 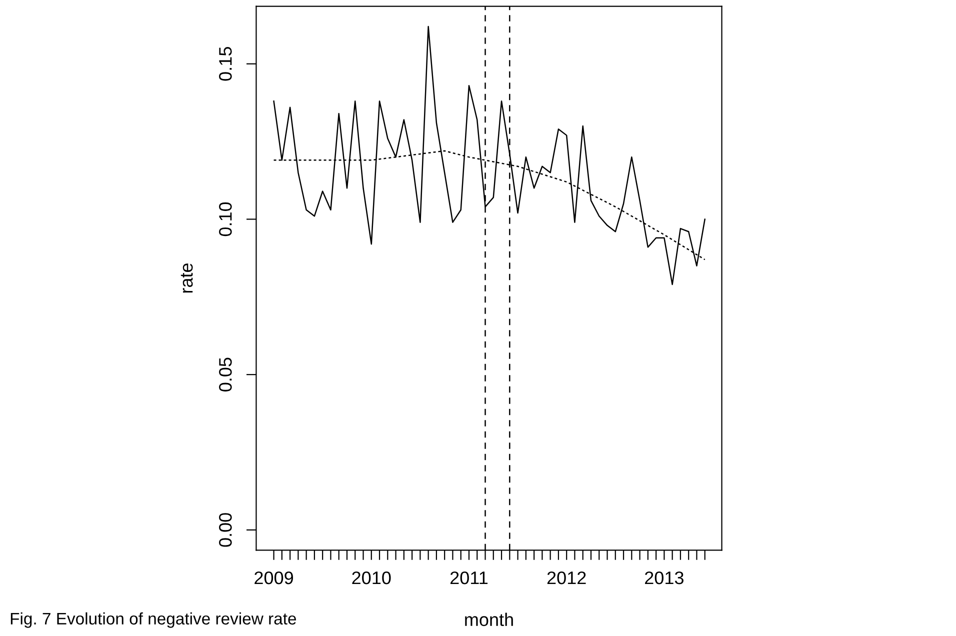 What do you see at coordinates (225, 64) in the screenshot?
I see `y-tick-label: 0.15` at bounding box center [225, 64].